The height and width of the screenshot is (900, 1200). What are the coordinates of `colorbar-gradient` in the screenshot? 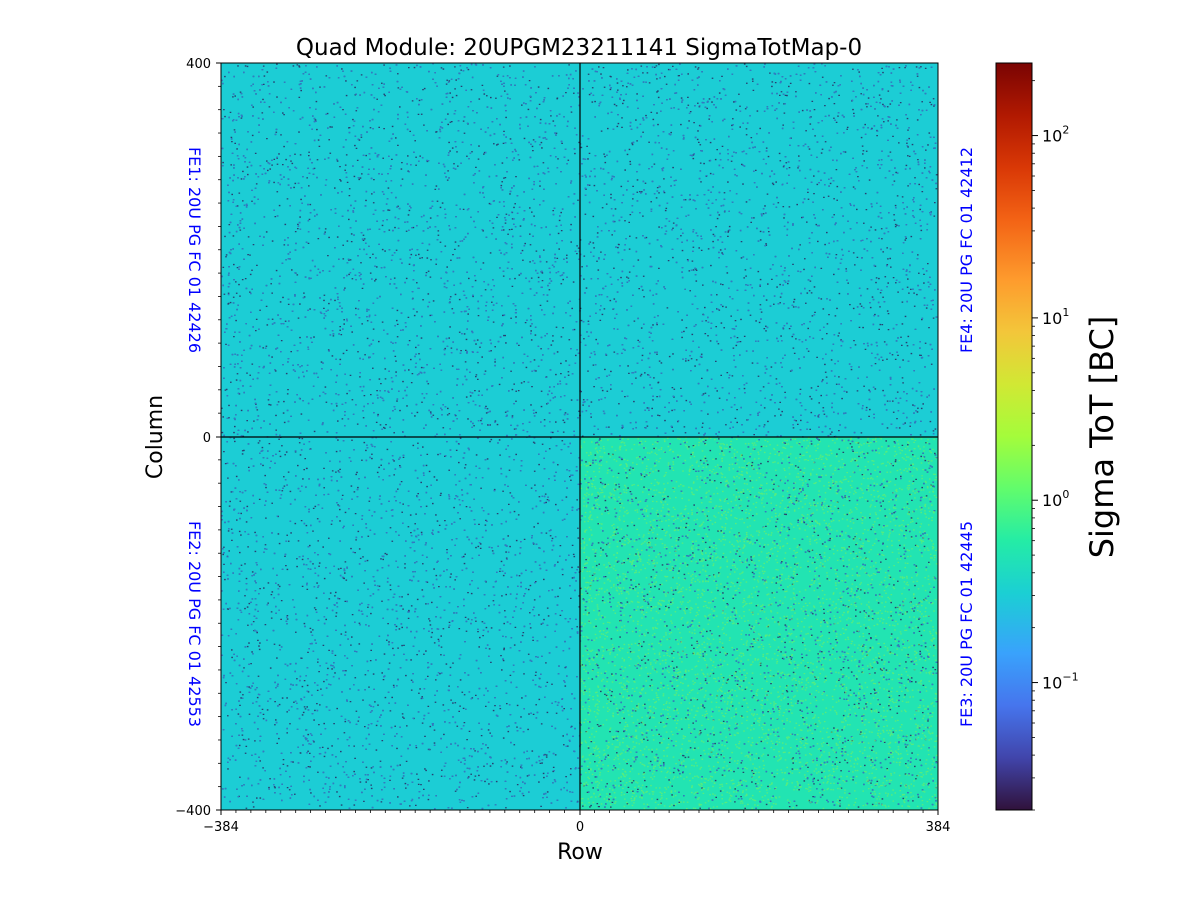 It's located at (1014, 436).